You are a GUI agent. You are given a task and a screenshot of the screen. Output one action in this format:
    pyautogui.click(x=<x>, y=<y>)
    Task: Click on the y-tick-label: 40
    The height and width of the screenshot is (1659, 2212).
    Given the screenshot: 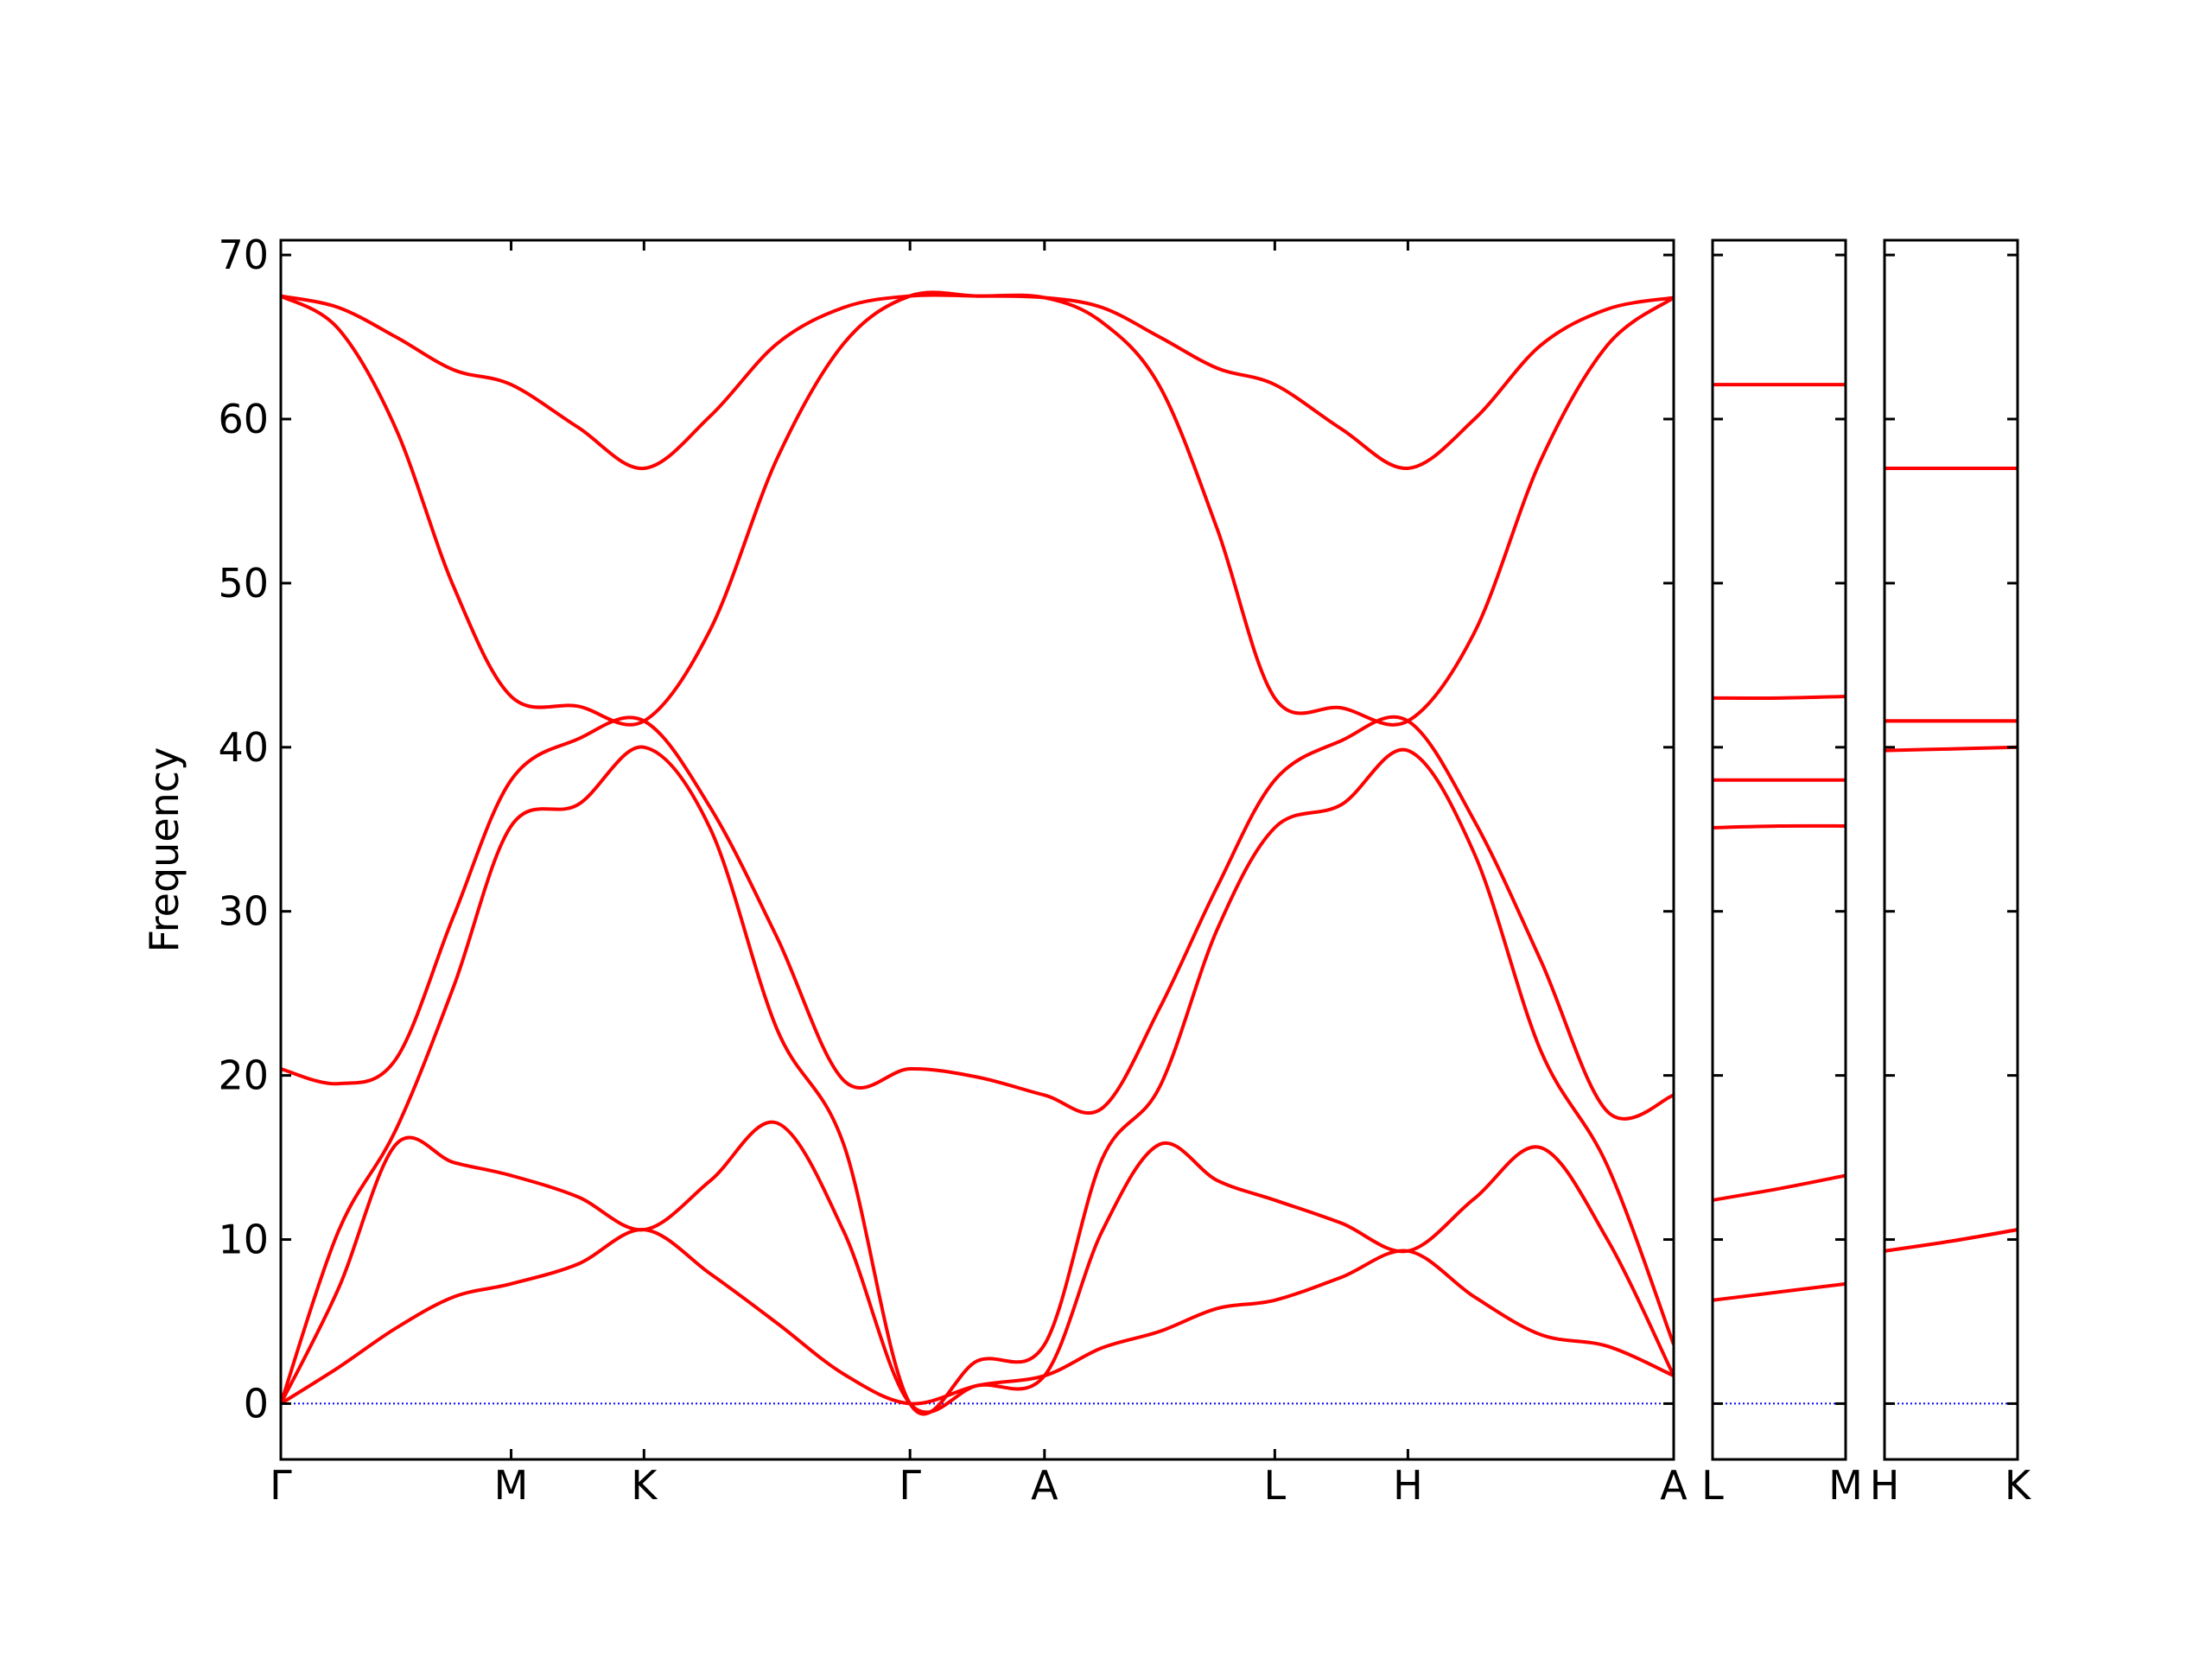 What is the action you would take?
    pyautogui.click(x=243, y=747)
    